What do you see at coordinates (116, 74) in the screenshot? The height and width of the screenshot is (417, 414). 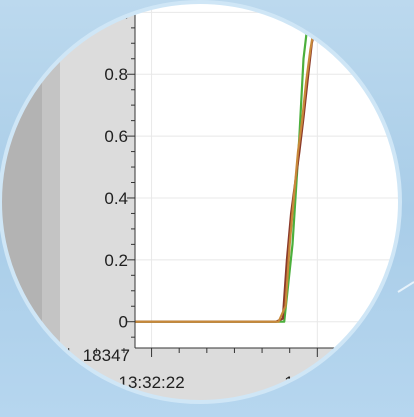 I see `y-tick-label: 0.8` at bounding box center [116, 74].